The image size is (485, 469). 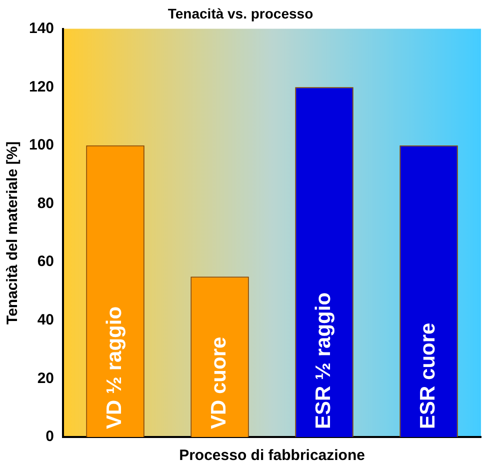 What do you see at coordinates (50, 437) in the screenshot?
I see `y-tick-label: 0` at bounding box center [50, 437].